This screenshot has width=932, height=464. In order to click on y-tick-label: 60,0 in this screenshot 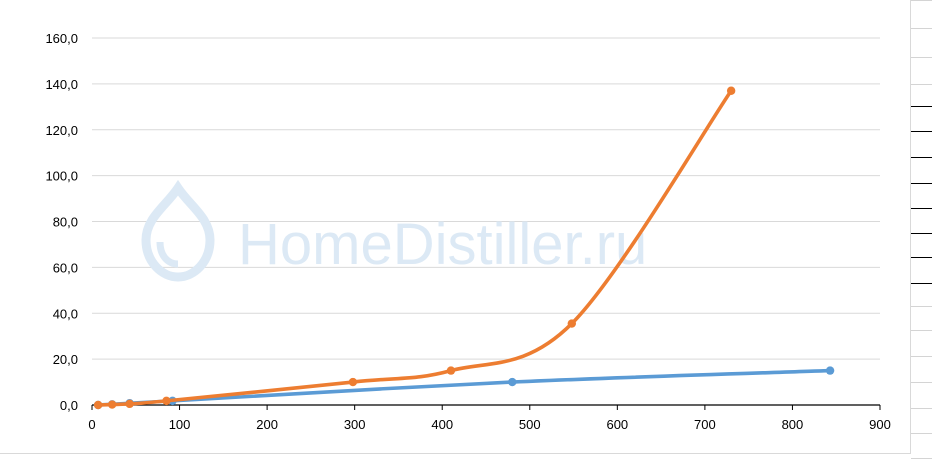, I will do `click(65, 267)`.